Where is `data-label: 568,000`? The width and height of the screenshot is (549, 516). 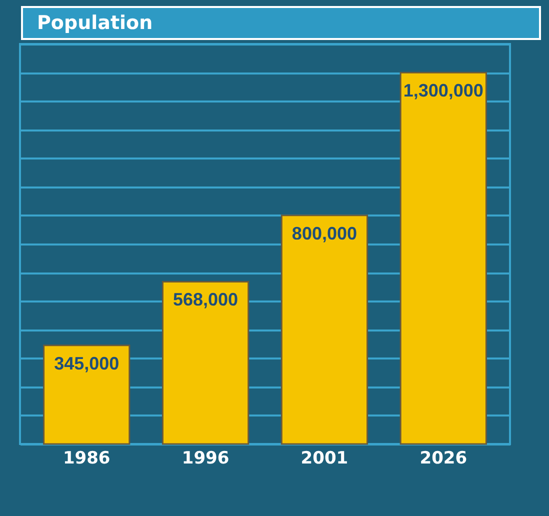
data-label: 568,000 is located at coordinates (205, 300).